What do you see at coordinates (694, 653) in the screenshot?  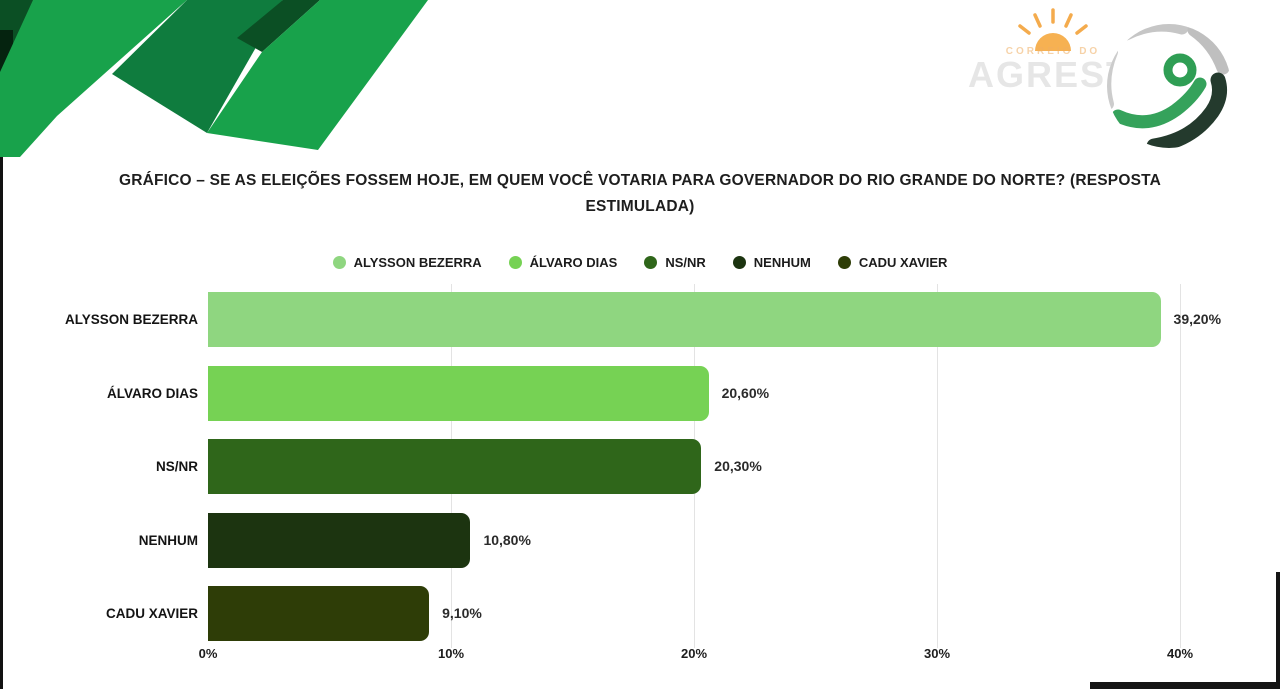 I see `x-axis-tick-20%: 20%` at bounding box center [694, 653].